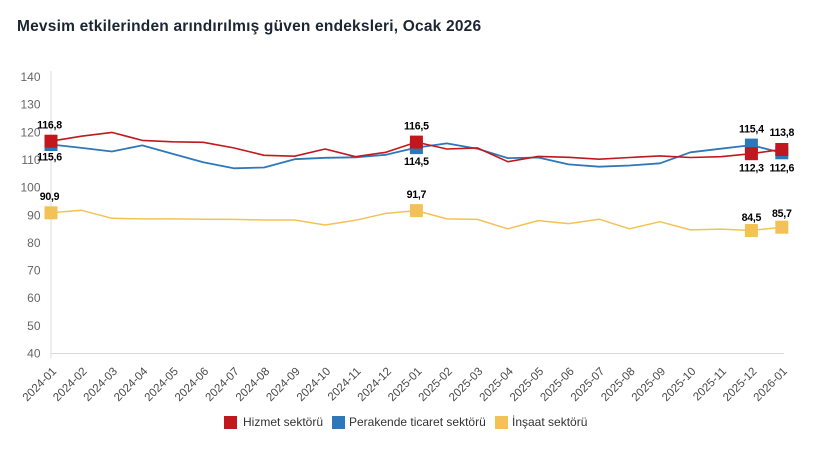  Describe the element at coordinates (34, 271) in the screenshot. I see `svg-text: 70` at that location.